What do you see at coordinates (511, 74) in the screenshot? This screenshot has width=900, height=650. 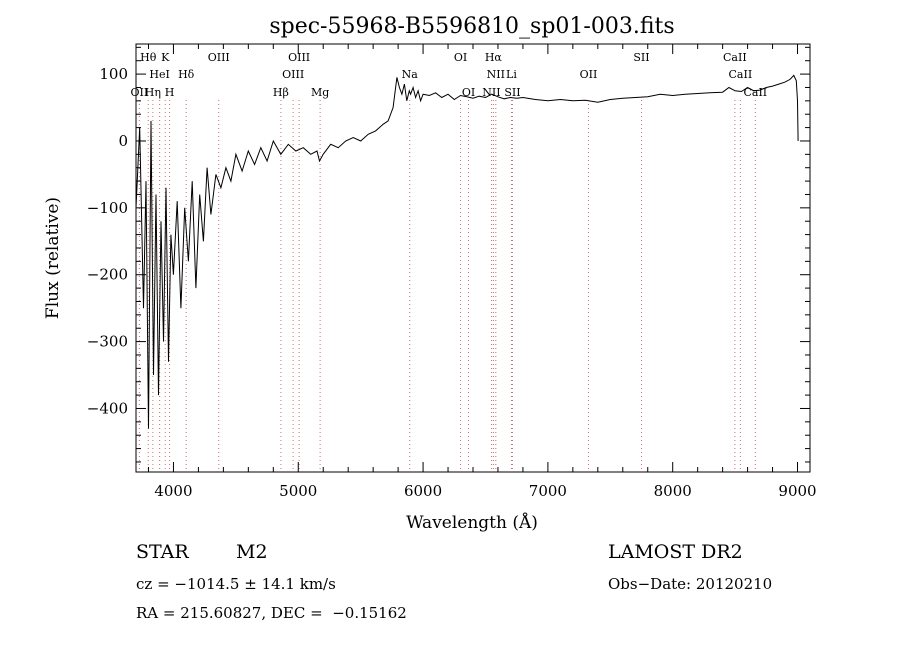 I see `spectral-line-label: Li` at bounding box center [511, 74].